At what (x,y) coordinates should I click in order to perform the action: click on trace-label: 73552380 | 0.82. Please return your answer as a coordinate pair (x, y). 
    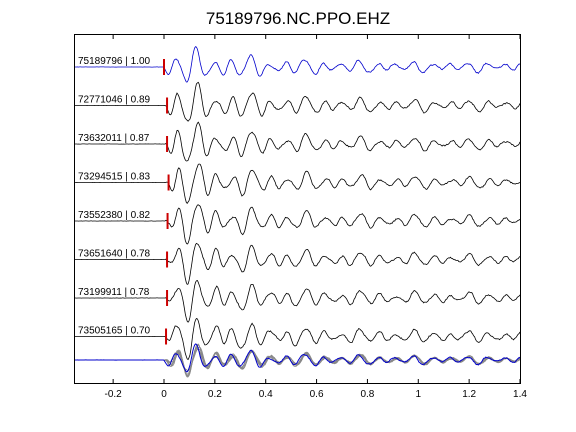
    Looking at the image, I should click on (114, 215).